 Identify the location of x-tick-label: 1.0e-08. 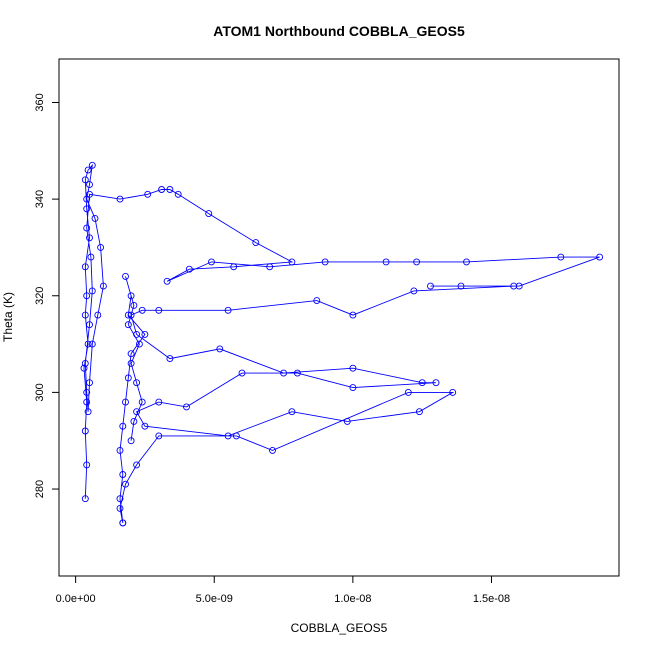
(352, 599).